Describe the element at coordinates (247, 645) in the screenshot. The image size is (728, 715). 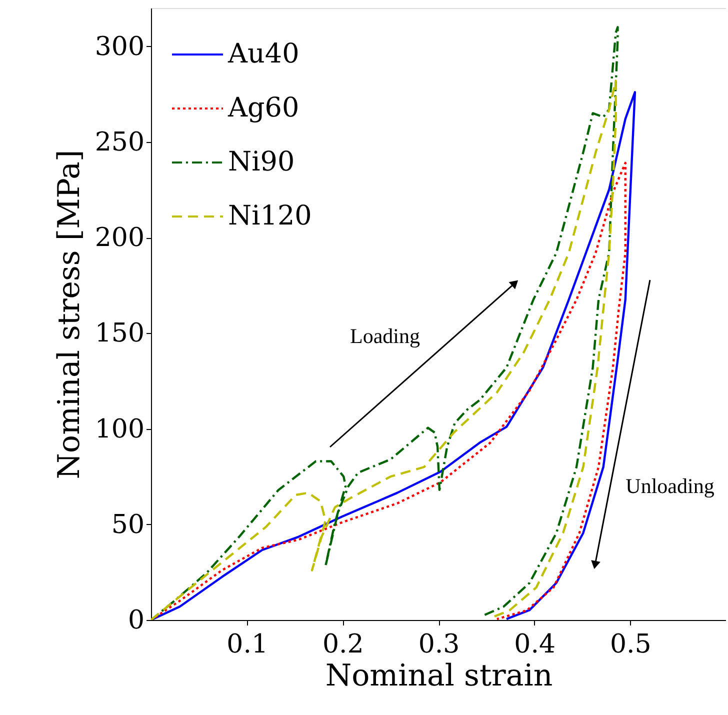
I see `x-tick-label: 0.1` at that location.